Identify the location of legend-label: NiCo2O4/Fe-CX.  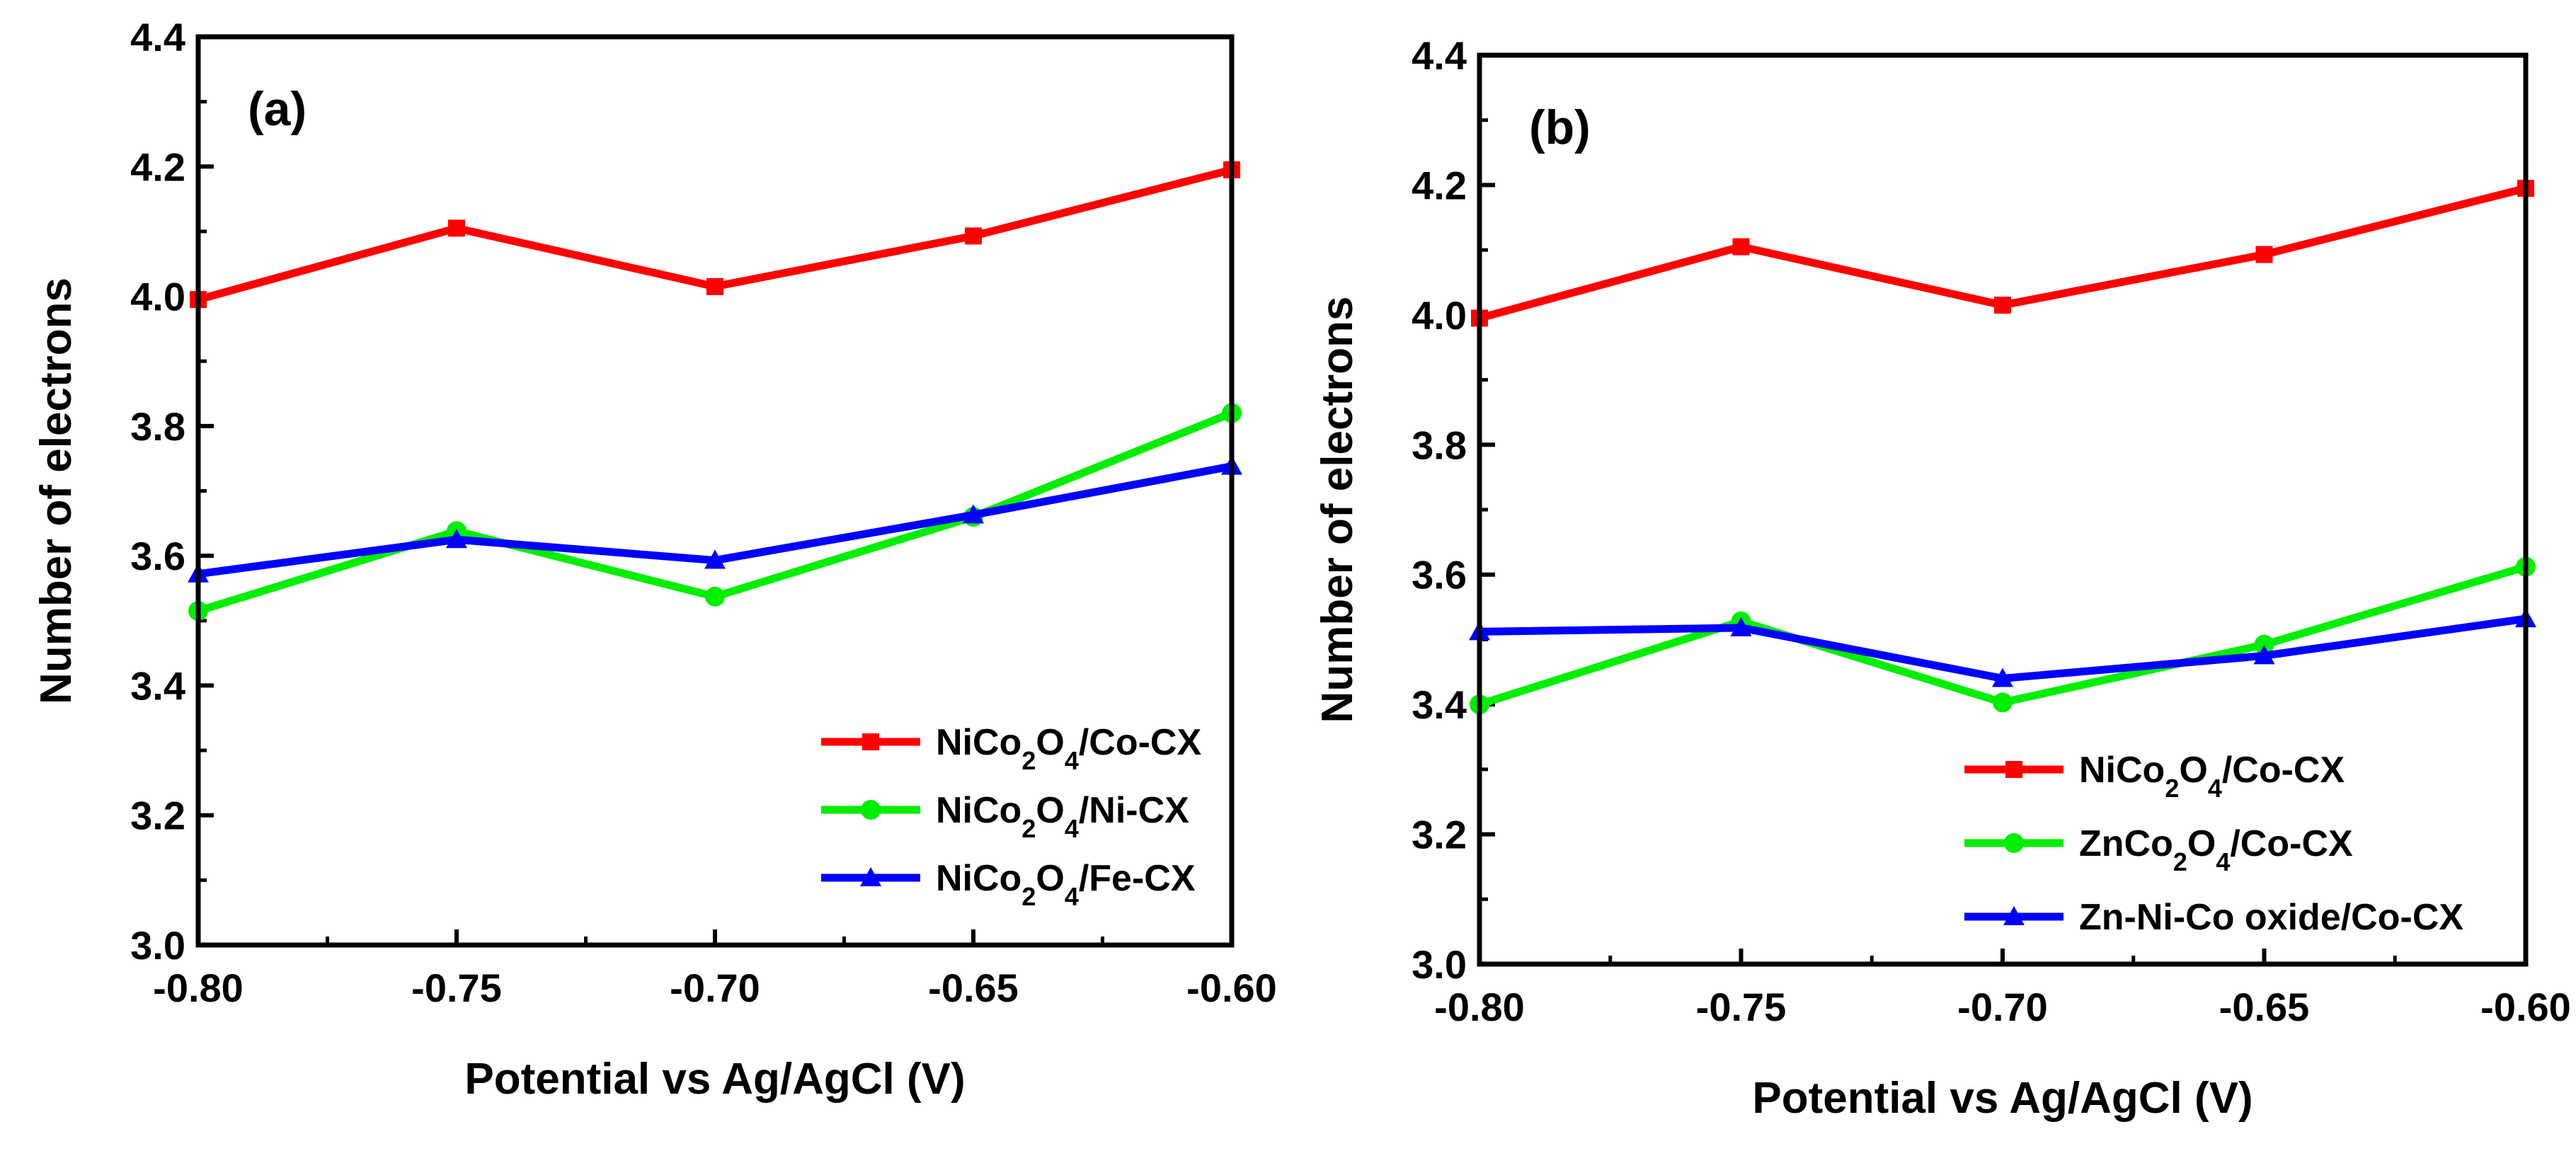
(1066, 884).